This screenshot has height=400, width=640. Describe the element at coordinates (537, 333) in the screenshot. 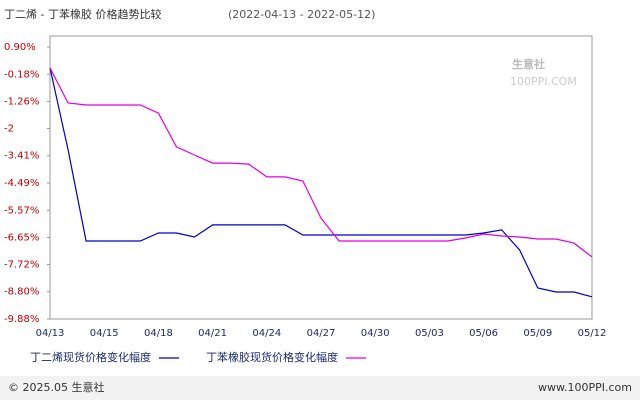

I see `x-tick-label: 05/09` at that location.